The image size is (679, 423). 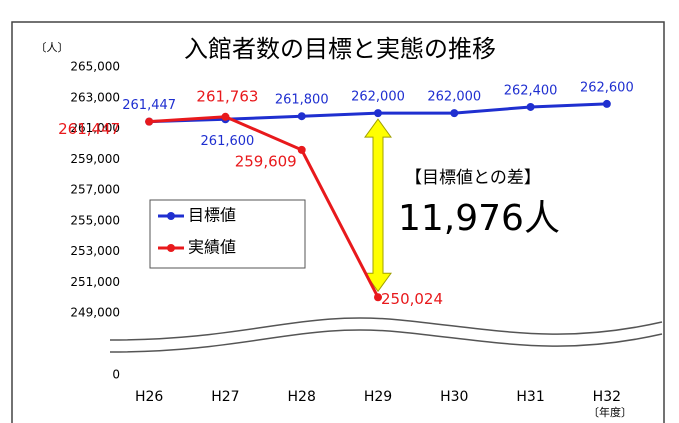 What do you see at coordinates (607, 87) in the screenshot?
I see `data-label: 262,600` at bounding box center [607, 87].